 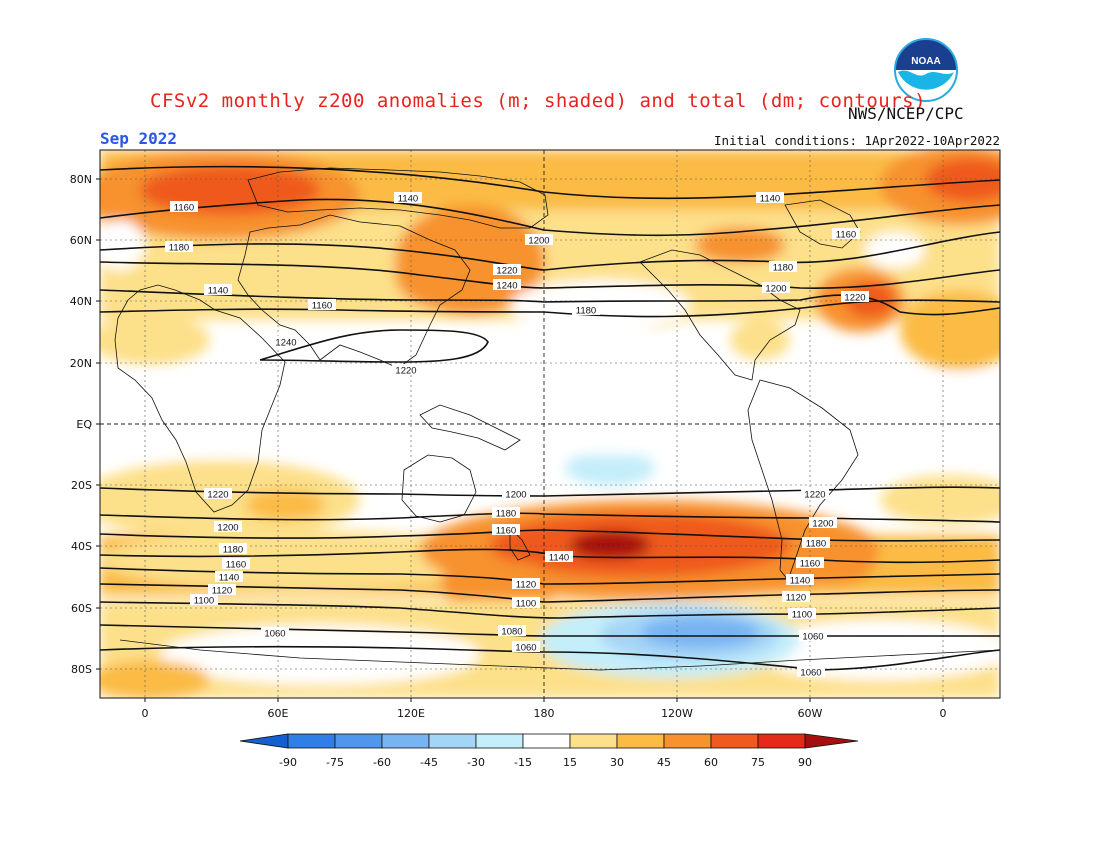 I want to click on lat-label: EQ, so click(x=84, y=424).